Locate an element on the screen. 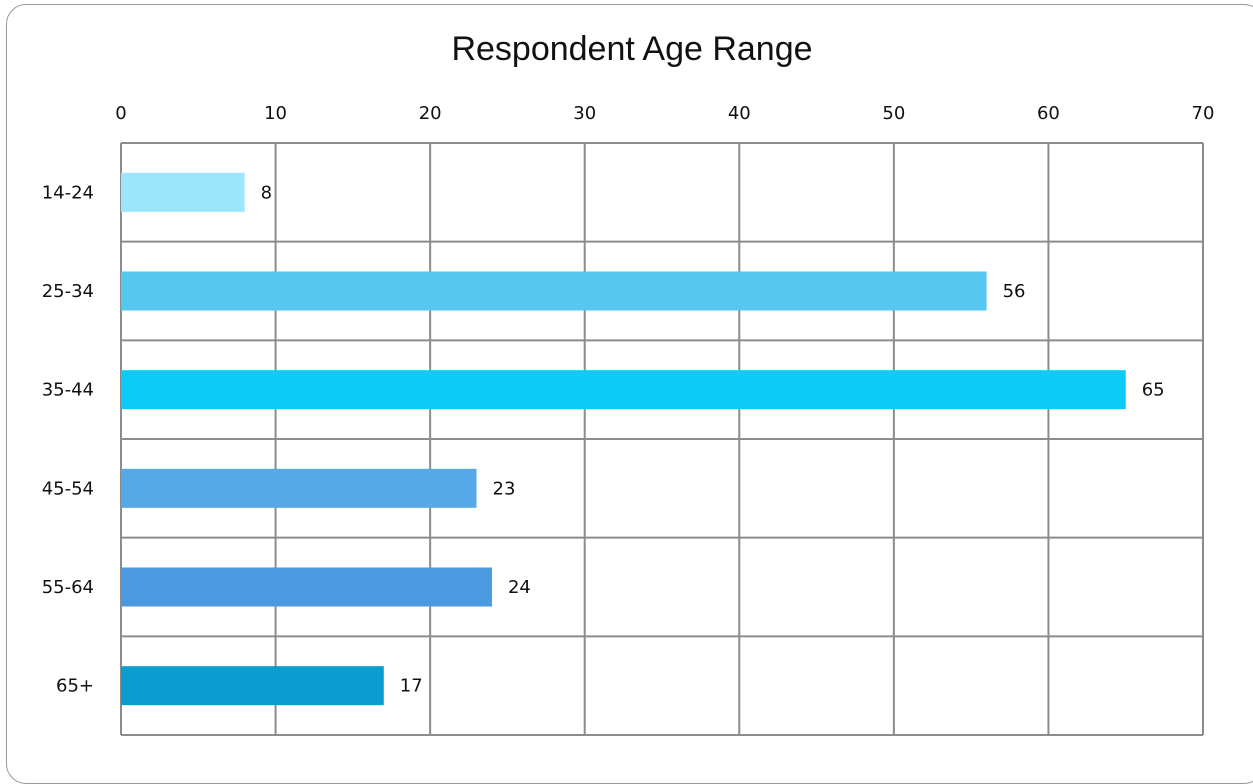 The image size is (1253, 784). data-label: 17 is located at coordinates (411, 686).